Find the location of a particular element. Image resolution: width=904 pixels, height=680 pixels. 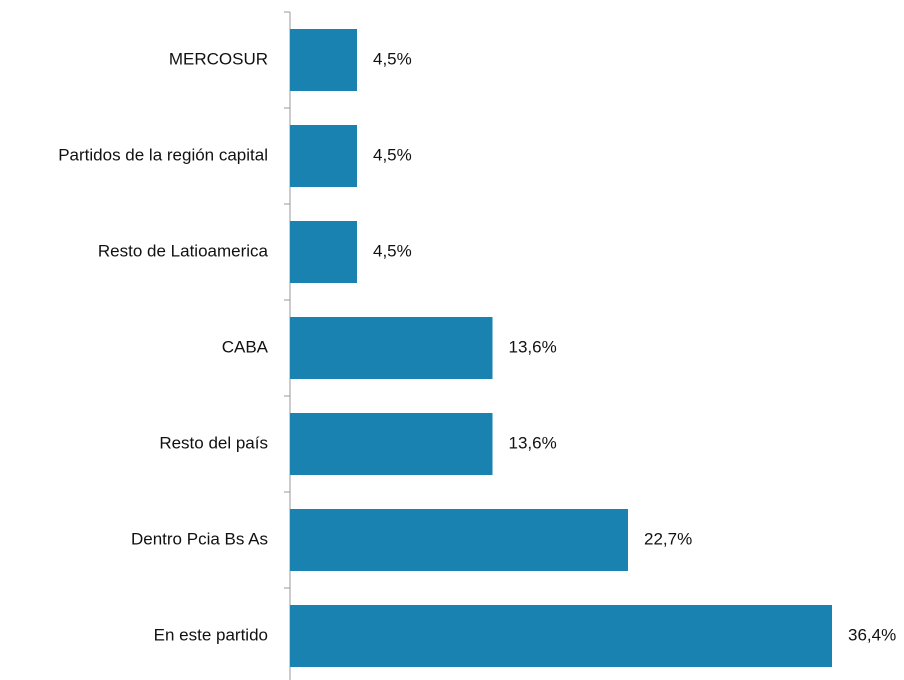

category-label: MERCOSUR is located at coordinates (218, 58).